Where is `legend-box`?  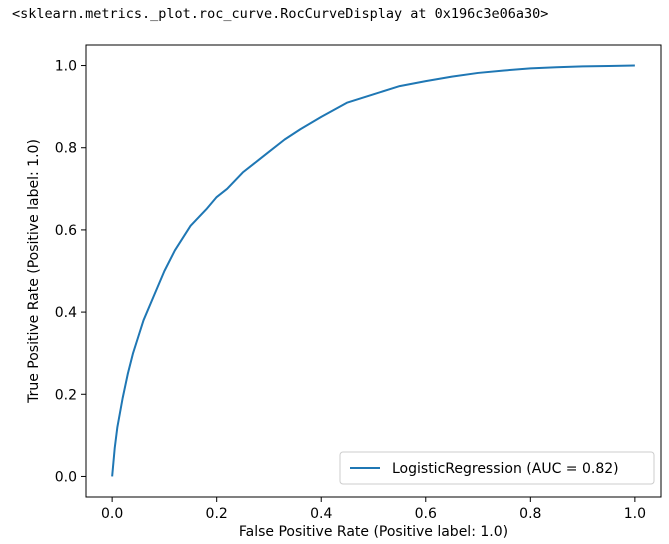 legend-box is located at coordinates (497, 468).